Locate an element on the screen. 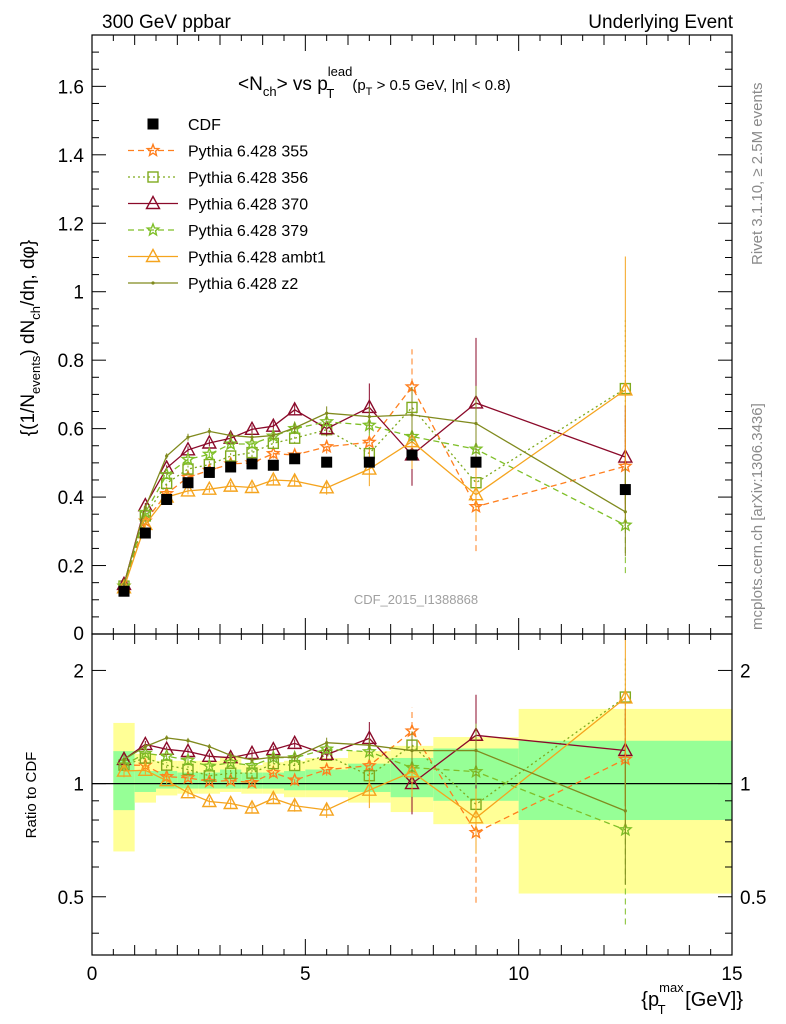  ratio-y-tick-label: 2 is located at coordinates (78, 671).